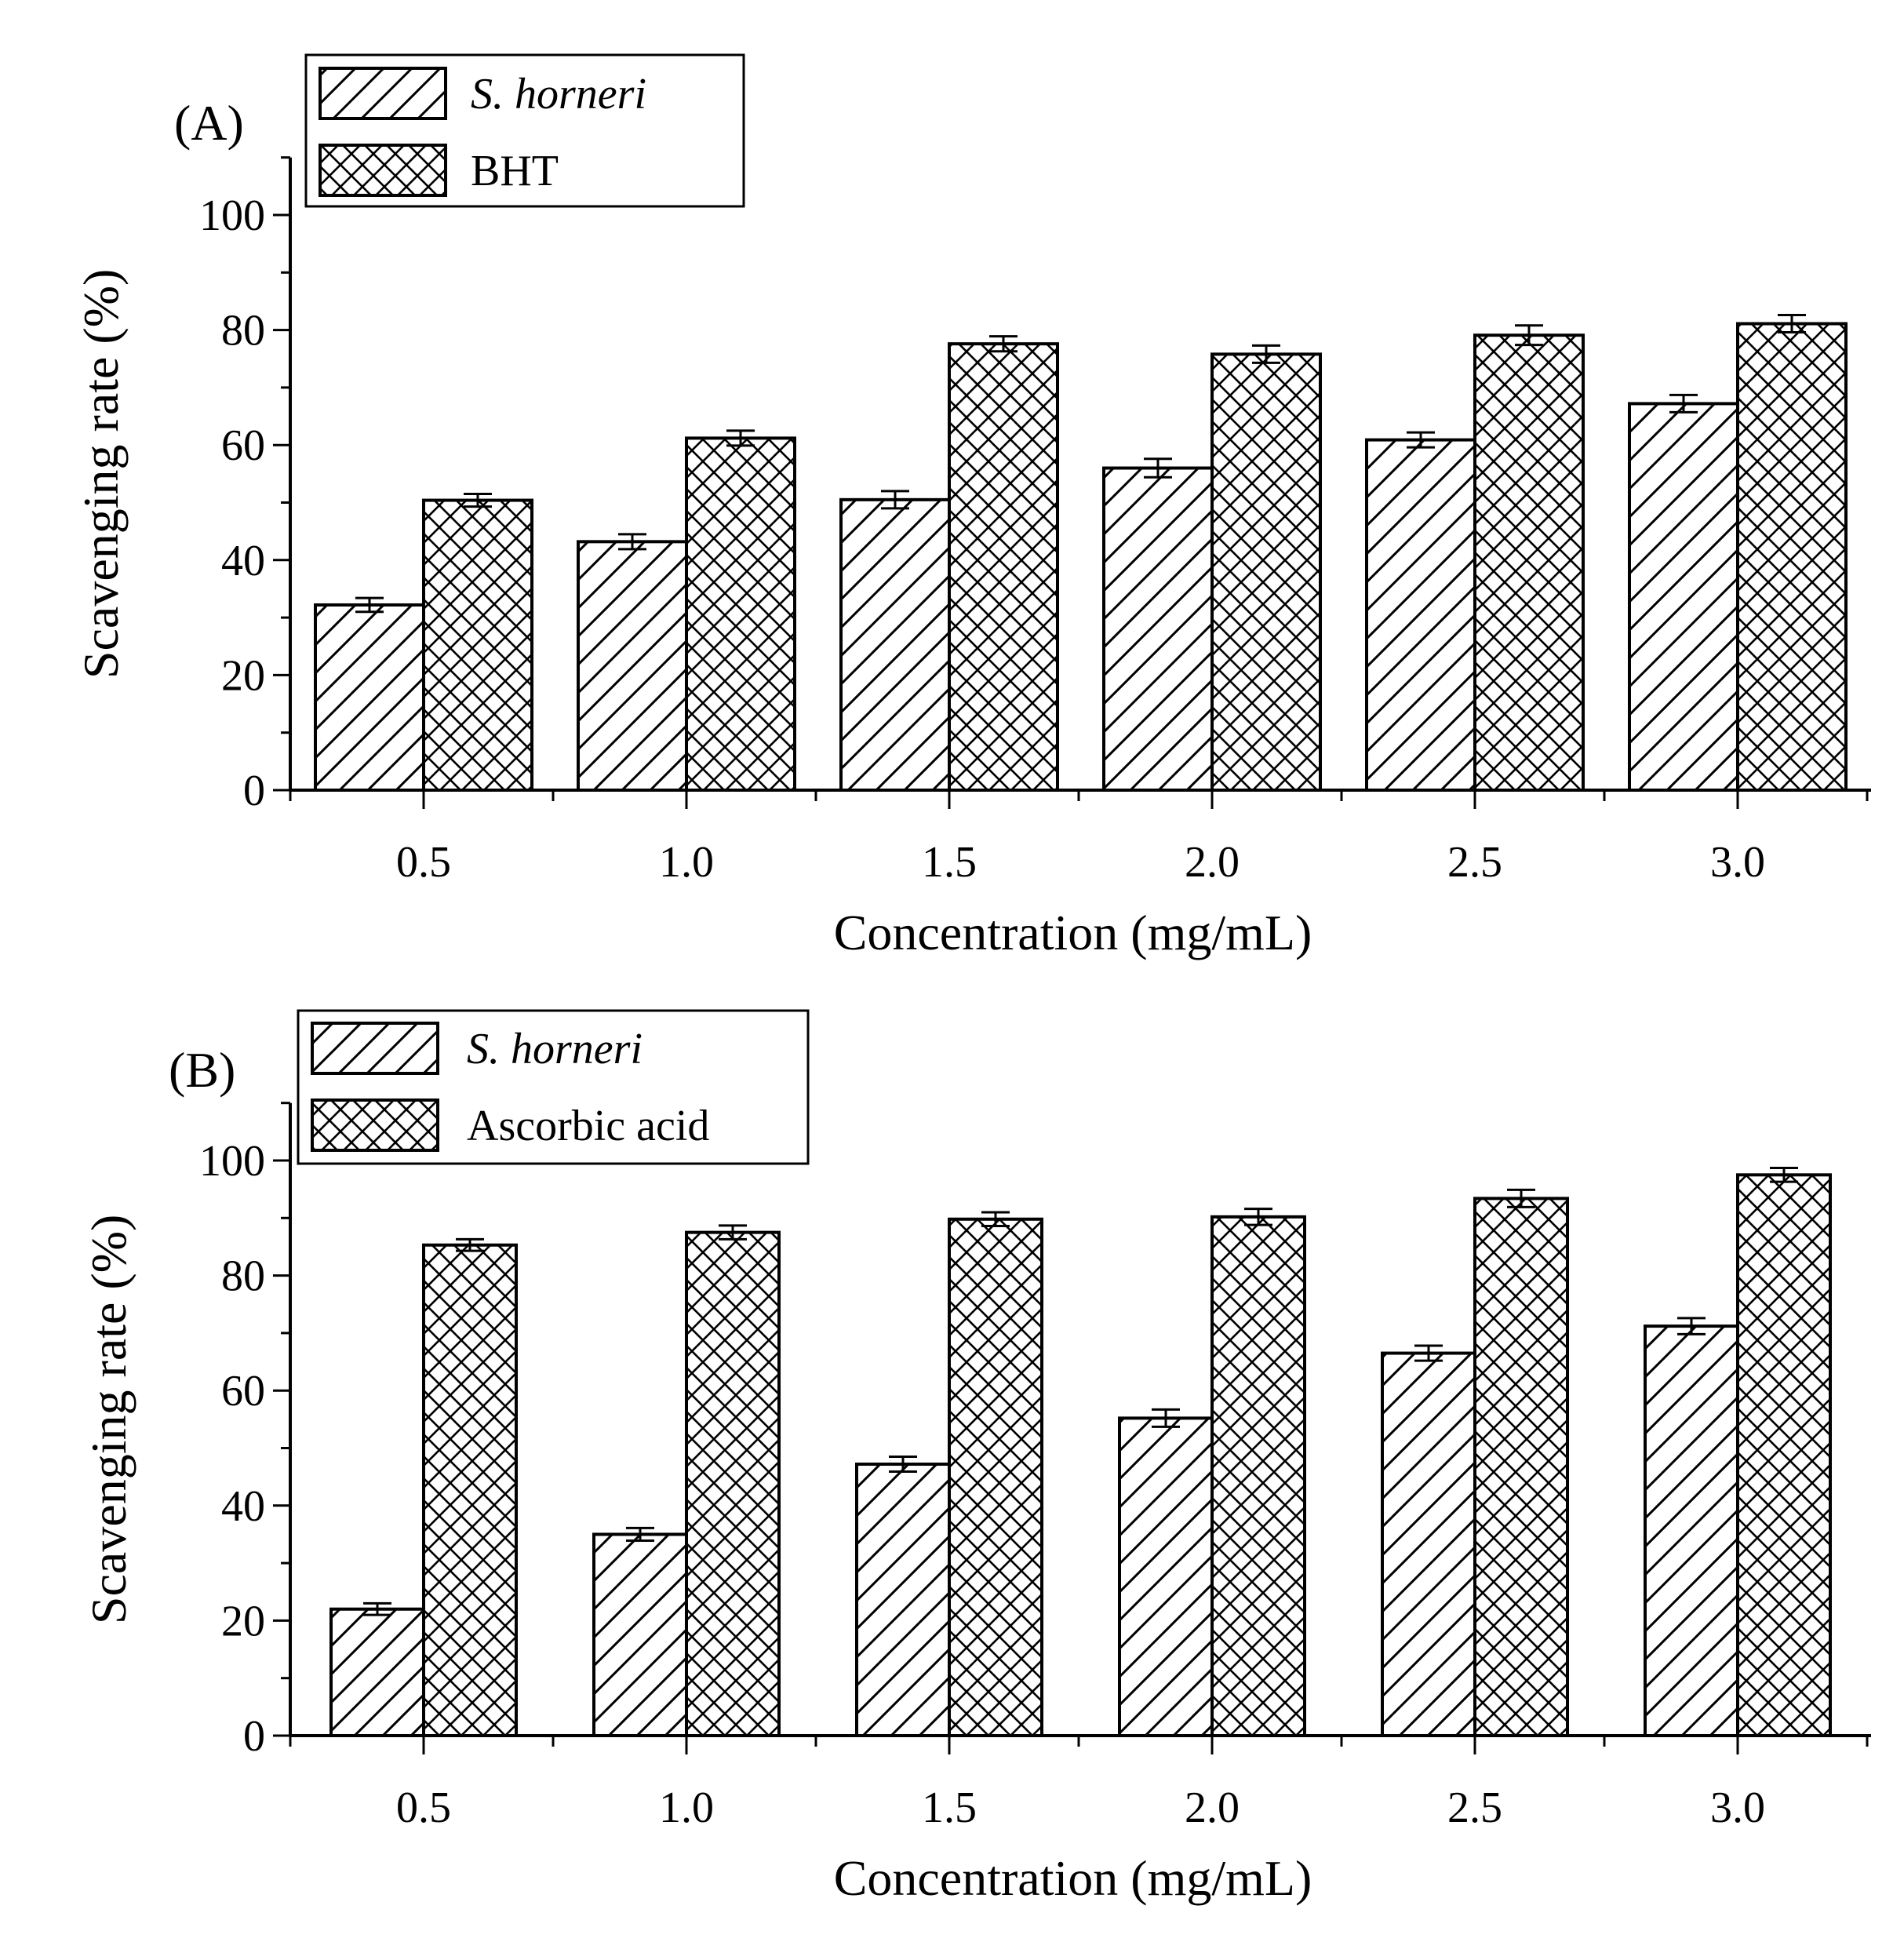 This screenshot has width=1904, height=1942. What do you see at coordinates (202, 1070) in the screenshot?
I see `panel-label: (B)` at bounding box center [202, 1070].